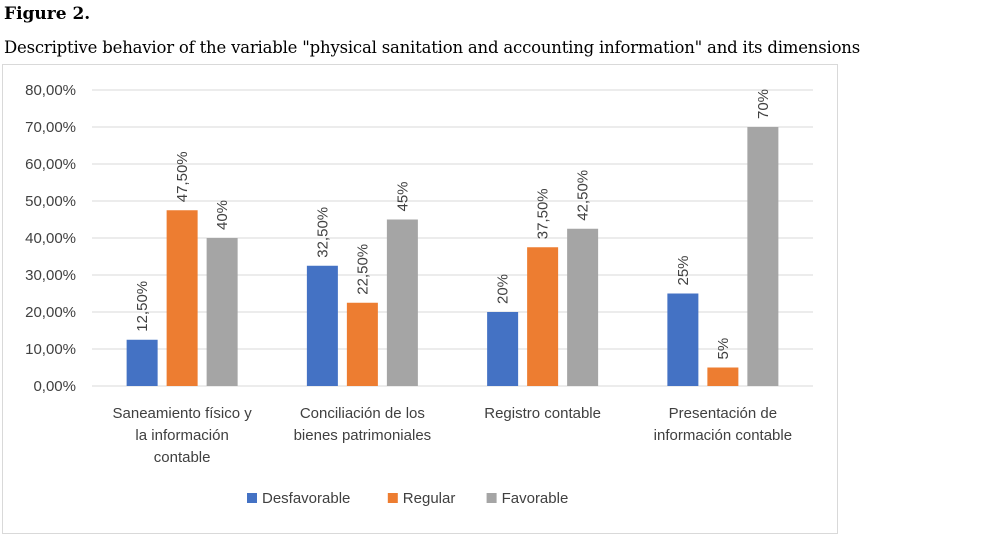  I want to click on data-label: 25%, so click(683, 270).